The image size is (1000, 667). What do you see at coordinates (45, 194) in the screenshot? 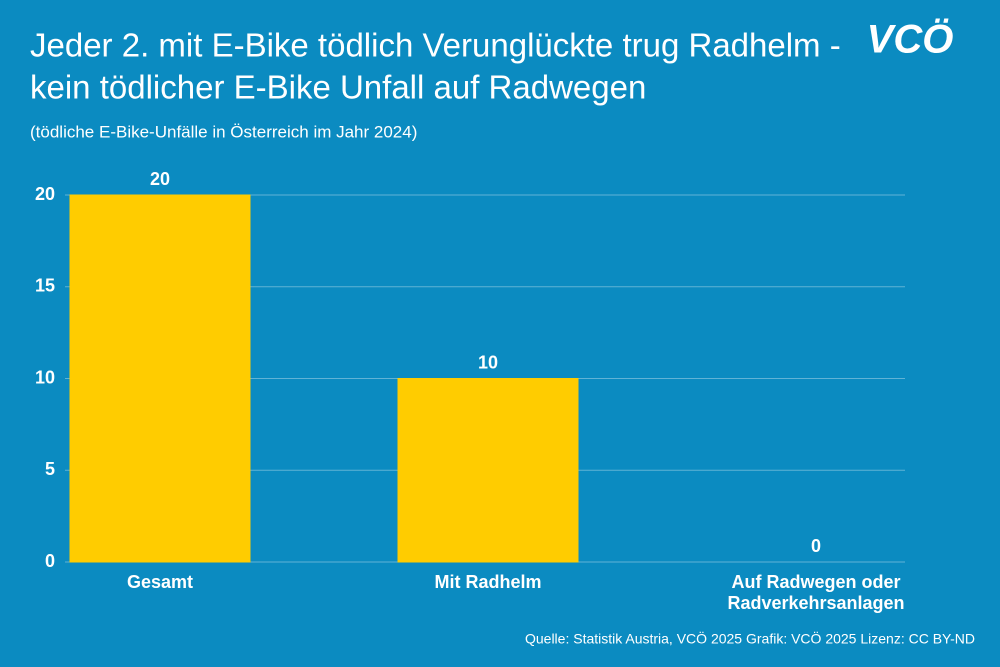
I see `y-tick-label: 20` at bounding box center [45, 194].